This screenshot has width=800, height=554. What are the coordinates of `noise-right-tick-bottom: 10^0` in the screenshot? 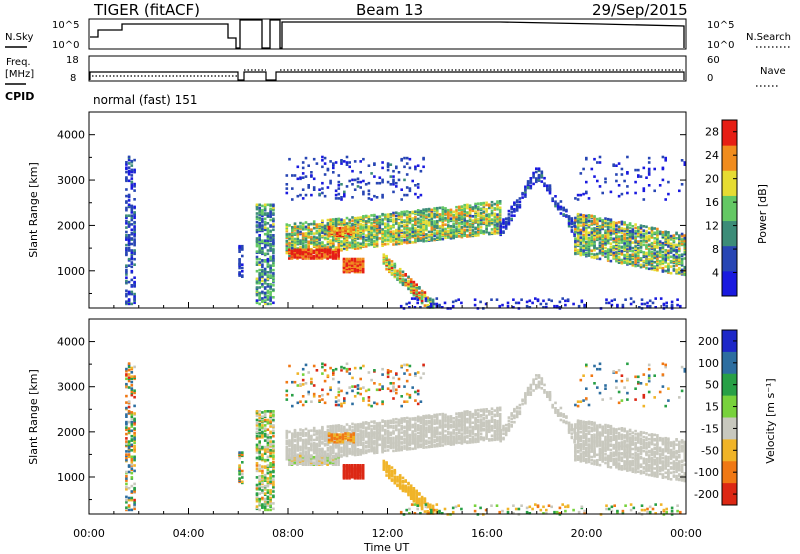 It's located at (720, 45).